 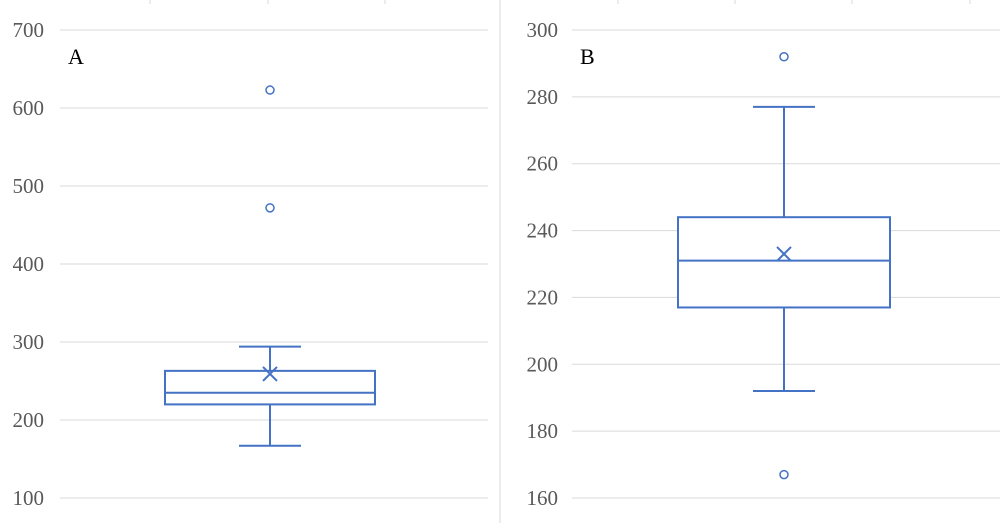 What do you see at coordinates (29, 498) in the screenshot?
I see `y-tick-label: 100` at bounding box center [29, 498].